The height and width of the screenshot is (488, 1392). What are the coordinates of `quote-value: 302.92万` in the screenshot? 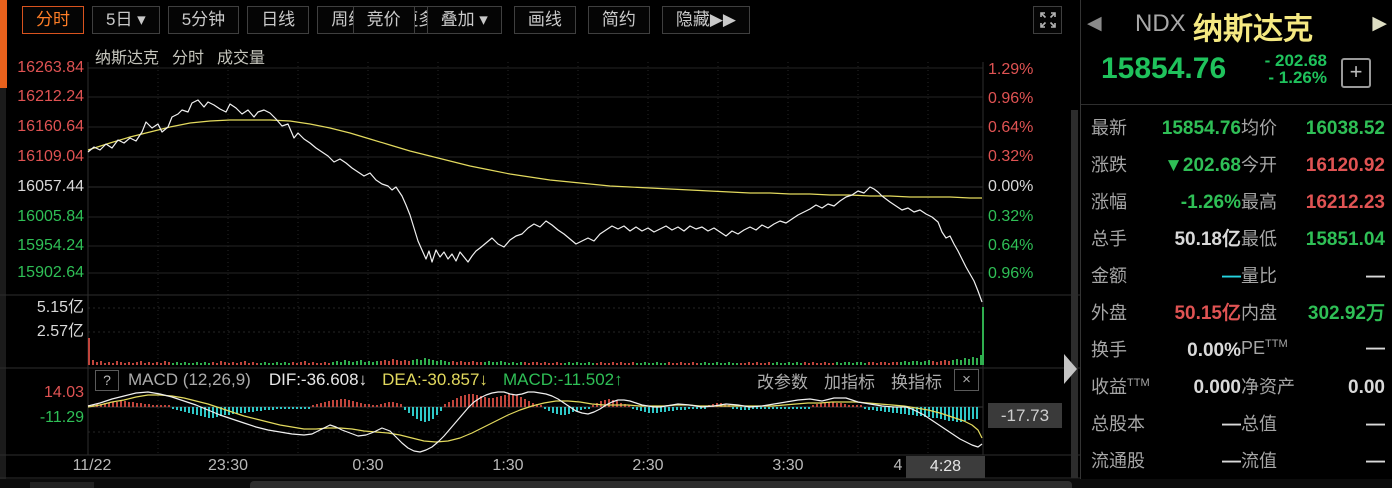 It's located at (1346, 313).